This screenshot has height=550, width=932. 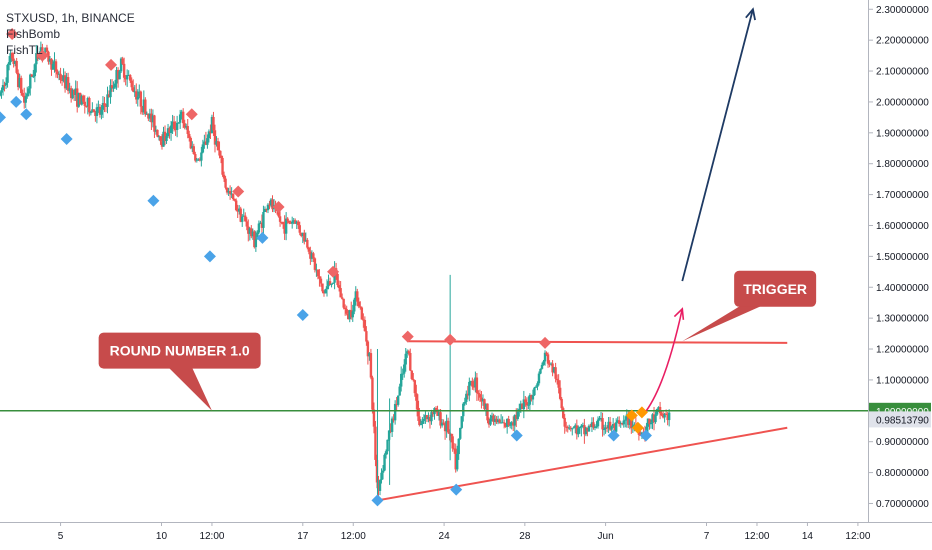 What do you see at coordinates (70, 34) in the screenshot?
I see `legend-info: STXUSD, 1h, BINANCE FishBomb FishTL` at bounding box center [70, 34].